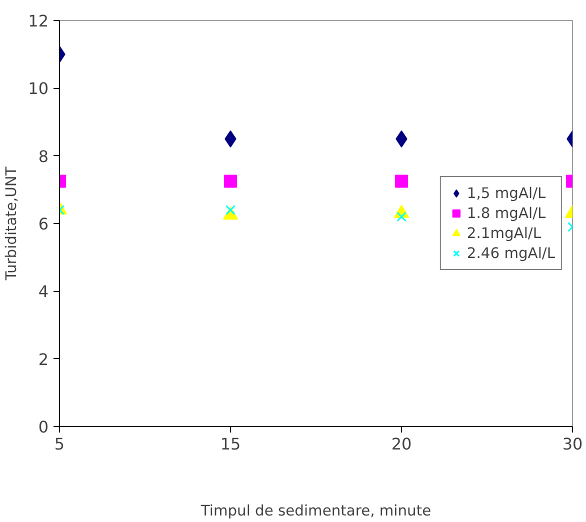  I want to click on y-tick-label: 2, so click(43, 359).